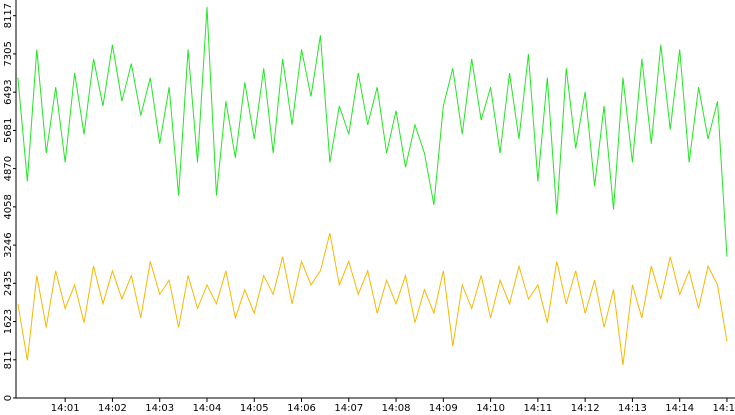  I want to click on x-tick-label: 14:14, so click(679, 408).